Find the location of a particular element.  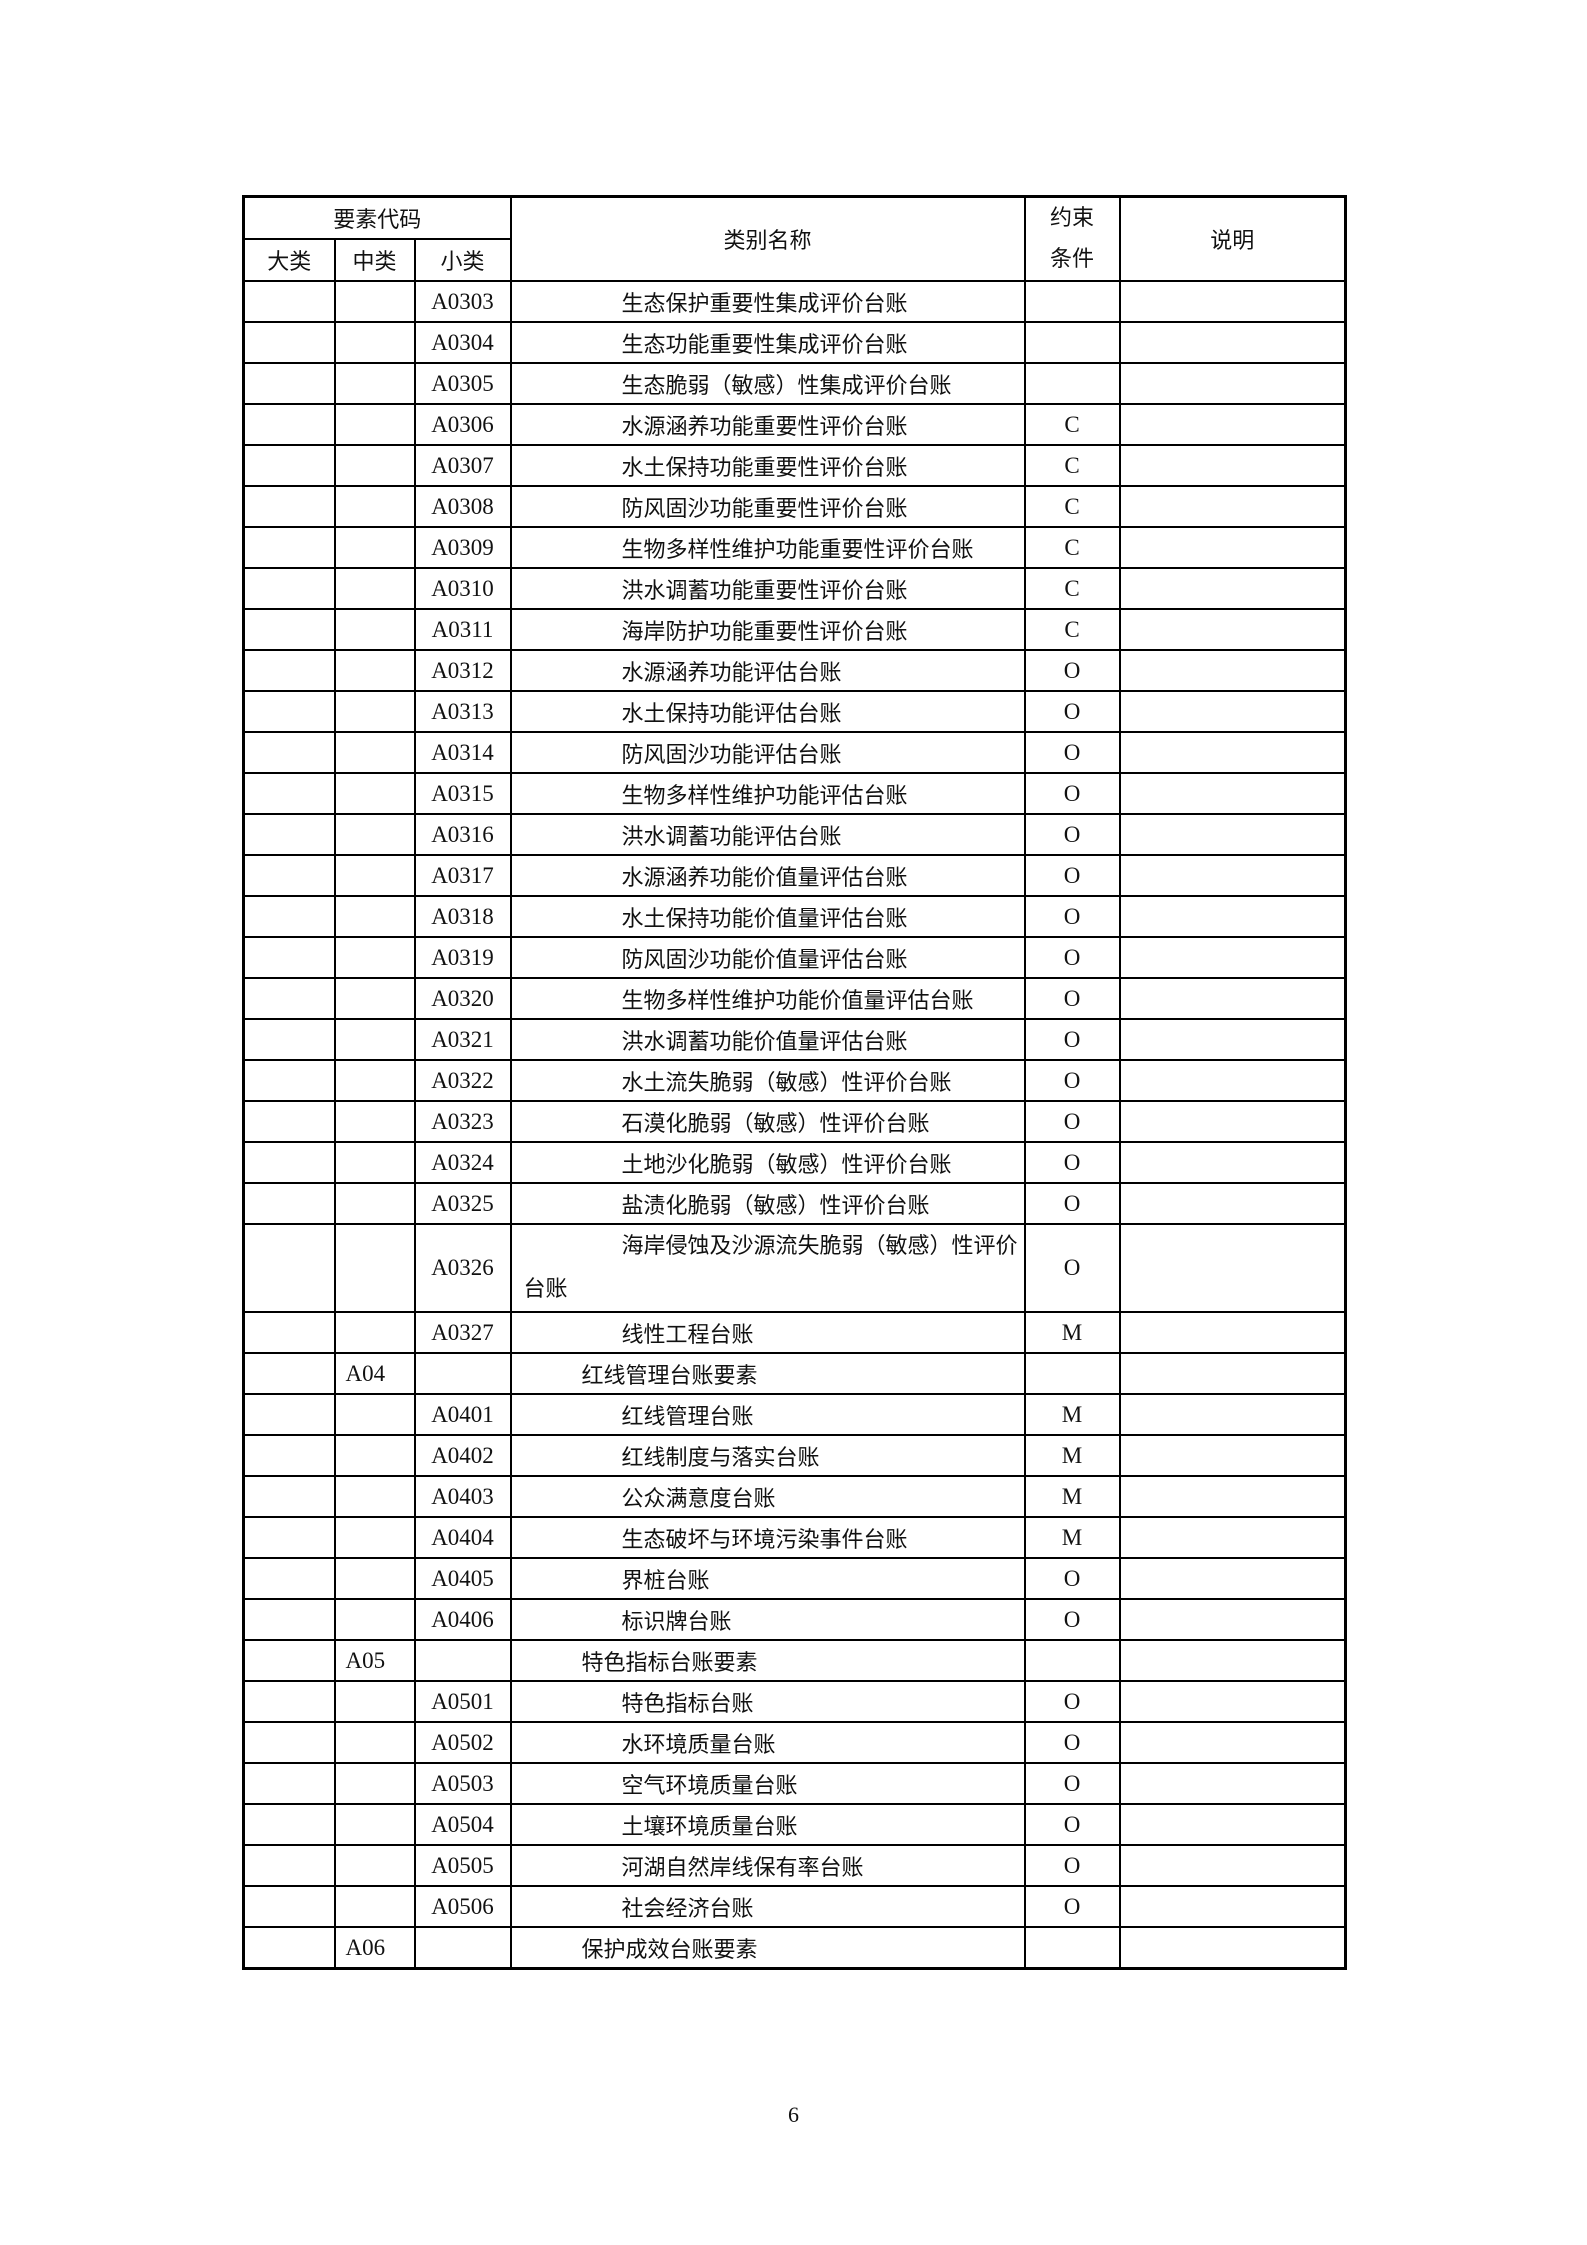

minor-code-cell: A0314 is located at coordinates (462, 752).